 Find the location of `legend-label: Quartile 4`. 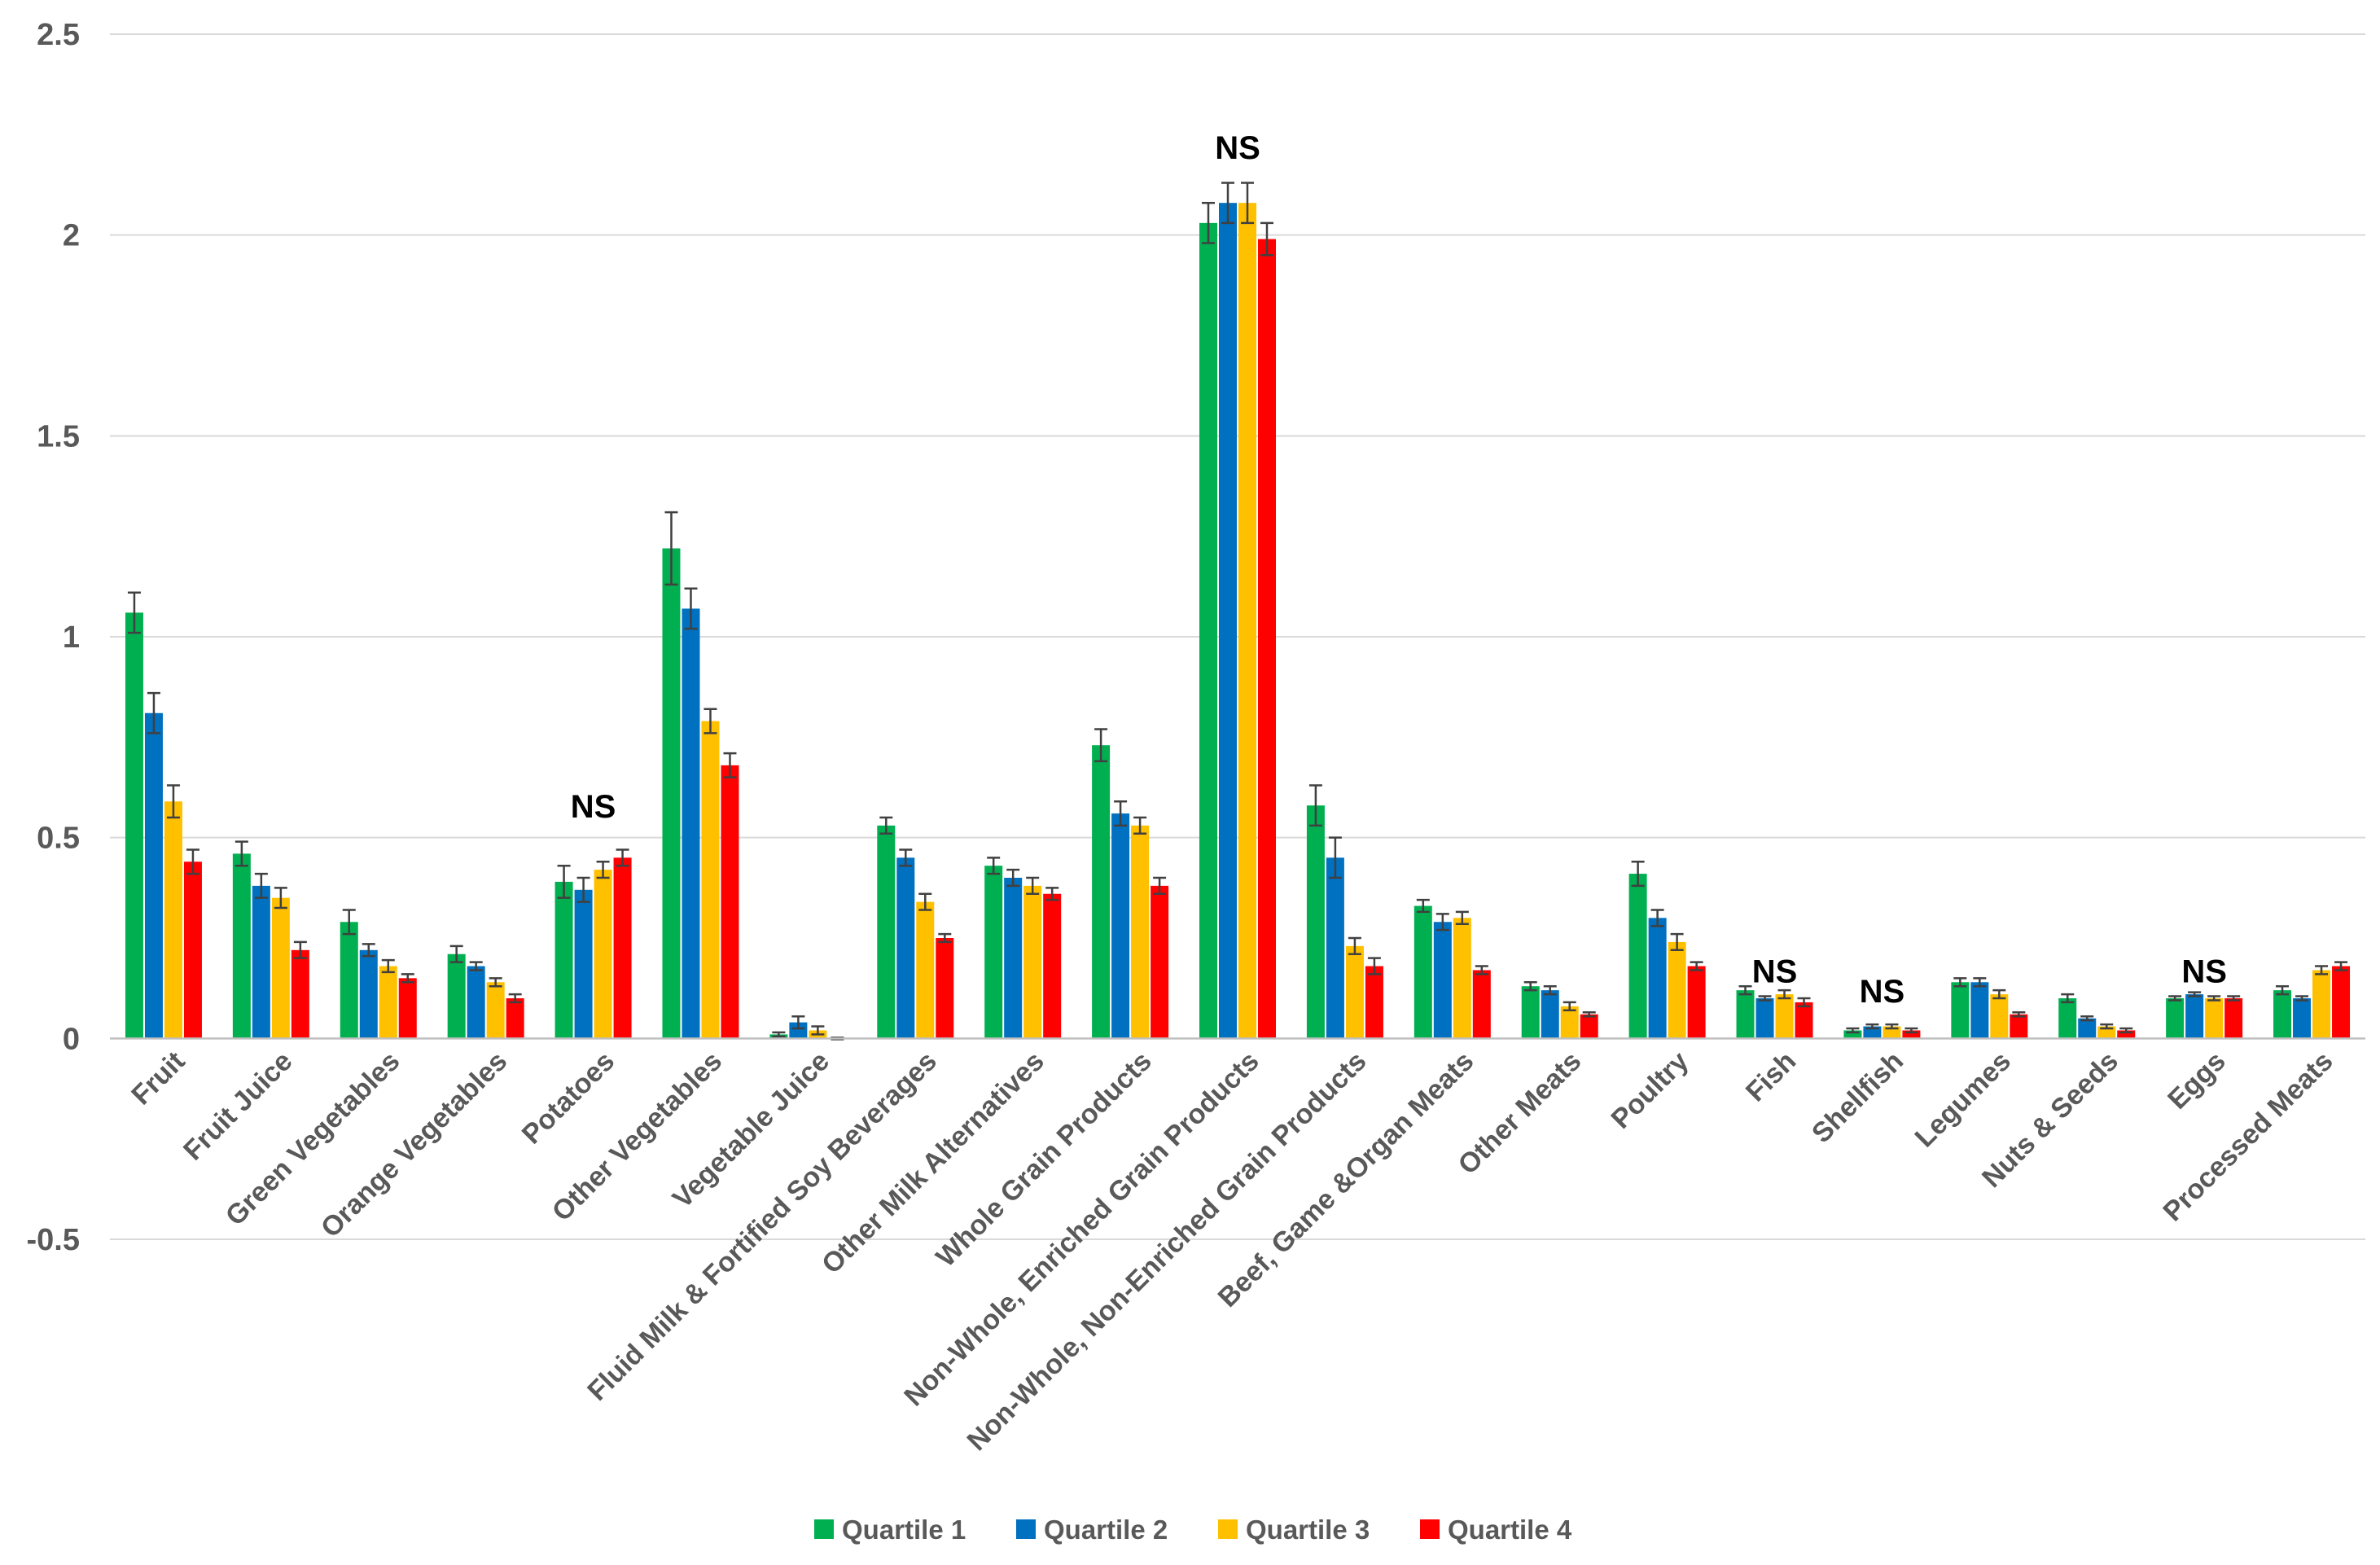

legend-label: Quartile 4 is located at coordinates (1510, 1530).